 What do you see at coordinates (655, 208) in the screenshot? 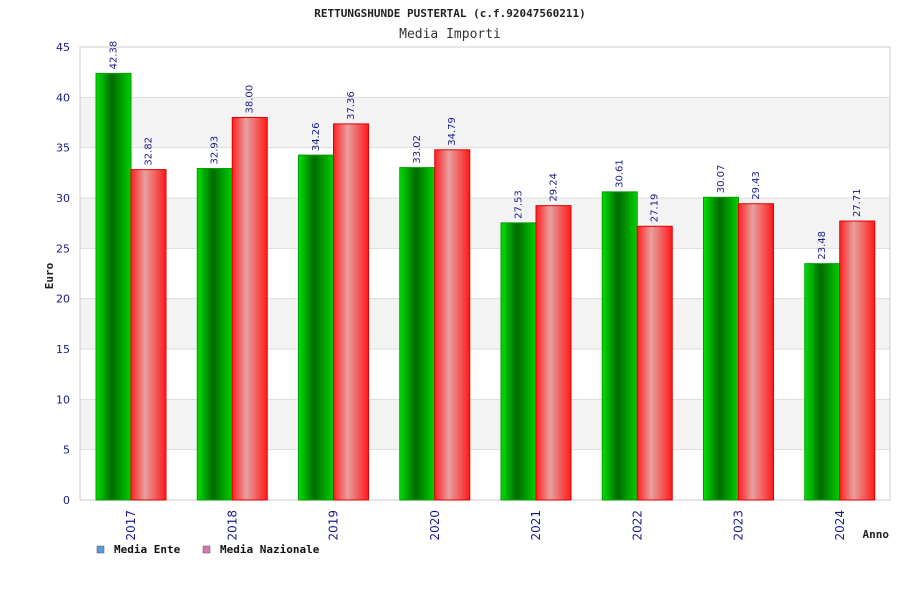
I see `value-label: 27.19` at bounding box center [655, 208].